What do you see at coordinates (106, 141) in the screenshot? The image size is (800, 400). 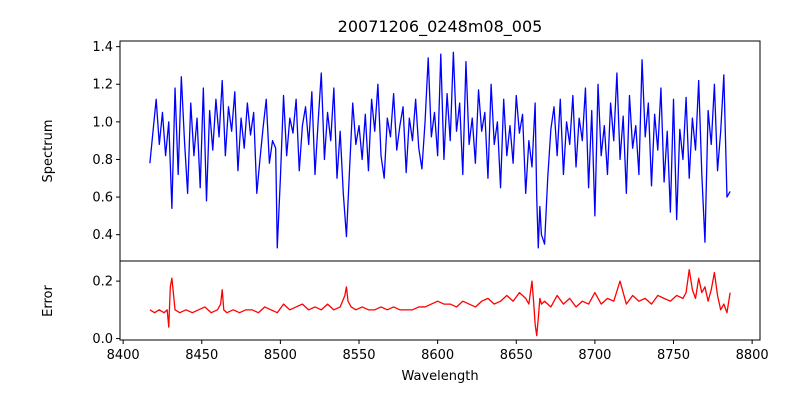 I see `spectrum-yticks: 0.4 0.6 0.8 1.0 1.2 1.4` at bounding box center [106, 141].